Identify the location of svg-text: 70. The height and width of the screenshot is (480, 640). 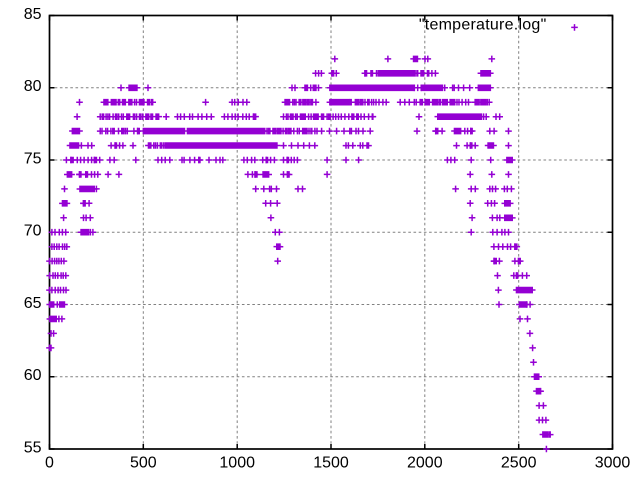
(33, 231).